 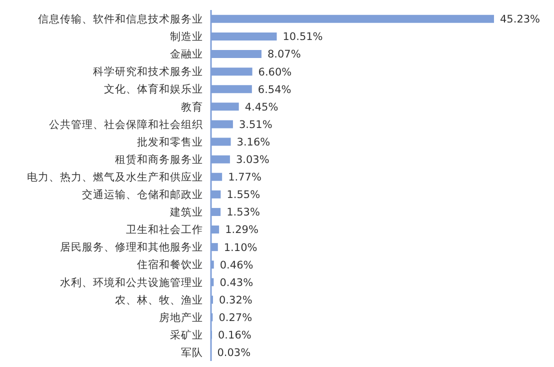 What do you see at coordinates (253, 142) in the screenshot?
I see `data-label: 3.16%` at bounding box center [253, 142].